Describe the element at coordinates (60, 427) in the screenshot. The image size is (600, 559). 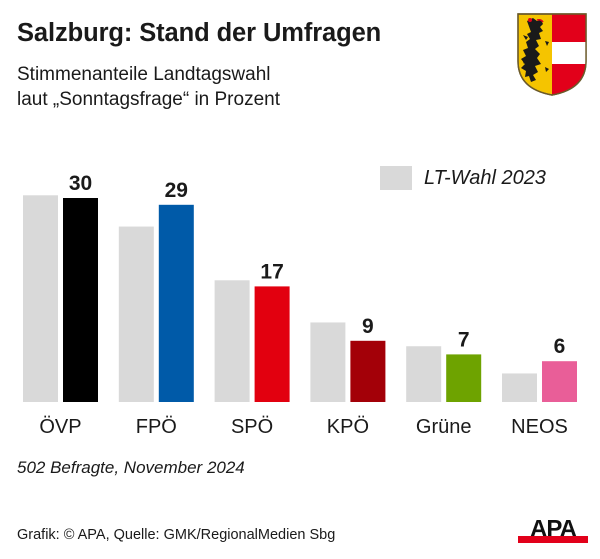
I see `category-label-oevp: ÖVP` at that location.